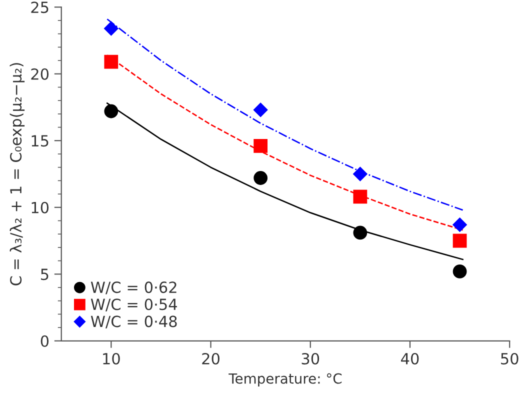 This screenshot has width=520, height=395. What do you see at coordinates (285, 379) in the screenshot?
I see `x-axis-title: Temperature: °C` at bounding box center [285, 379].